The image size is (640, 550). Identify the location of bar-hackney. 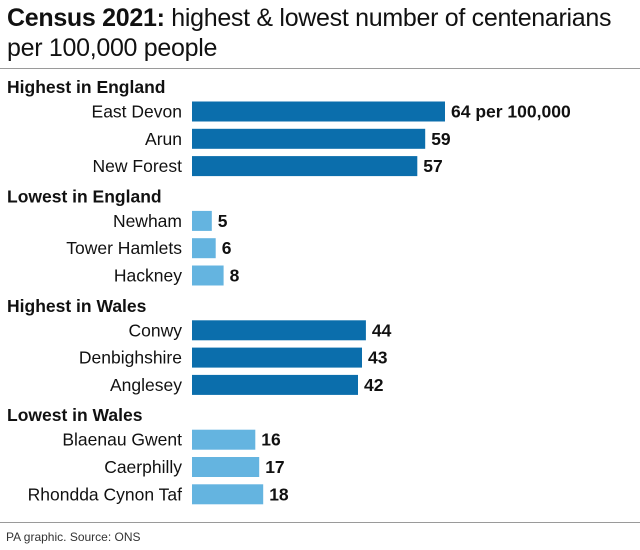
(208, 275).